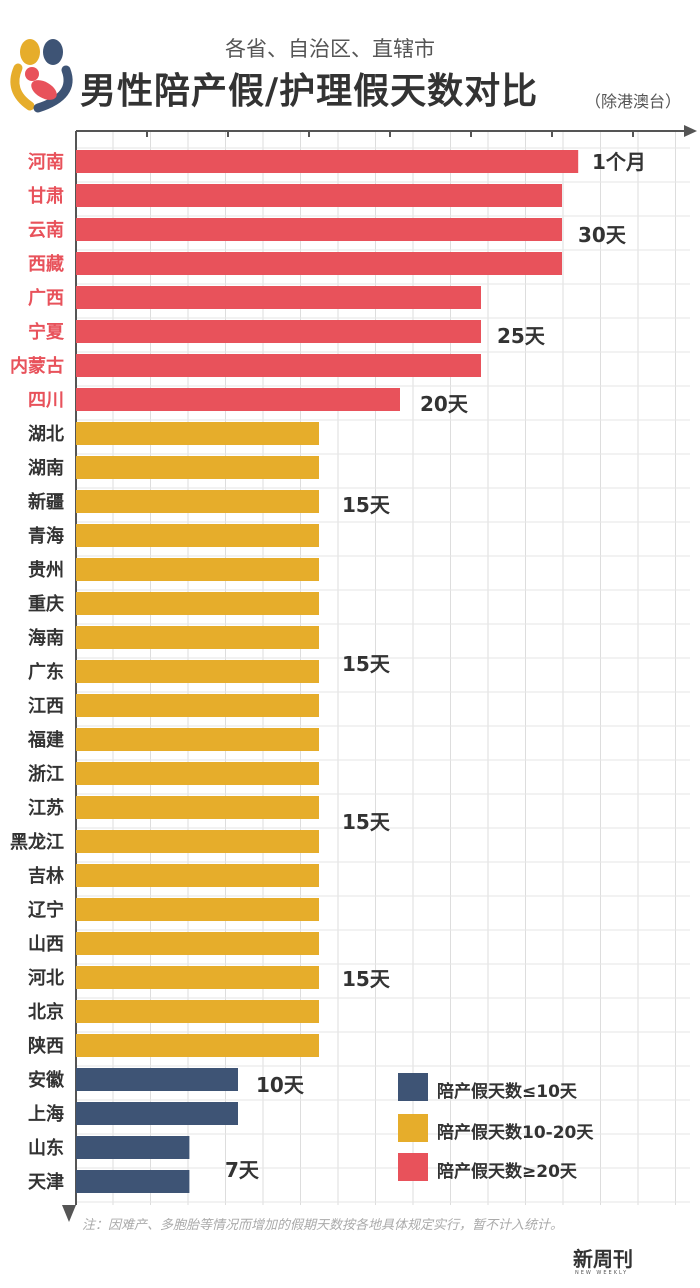 The height and width of the screenshot is (1288, 700). Describe the element at coordinates (327, 161) in the screenshot. I see `bar-河南` at that location.